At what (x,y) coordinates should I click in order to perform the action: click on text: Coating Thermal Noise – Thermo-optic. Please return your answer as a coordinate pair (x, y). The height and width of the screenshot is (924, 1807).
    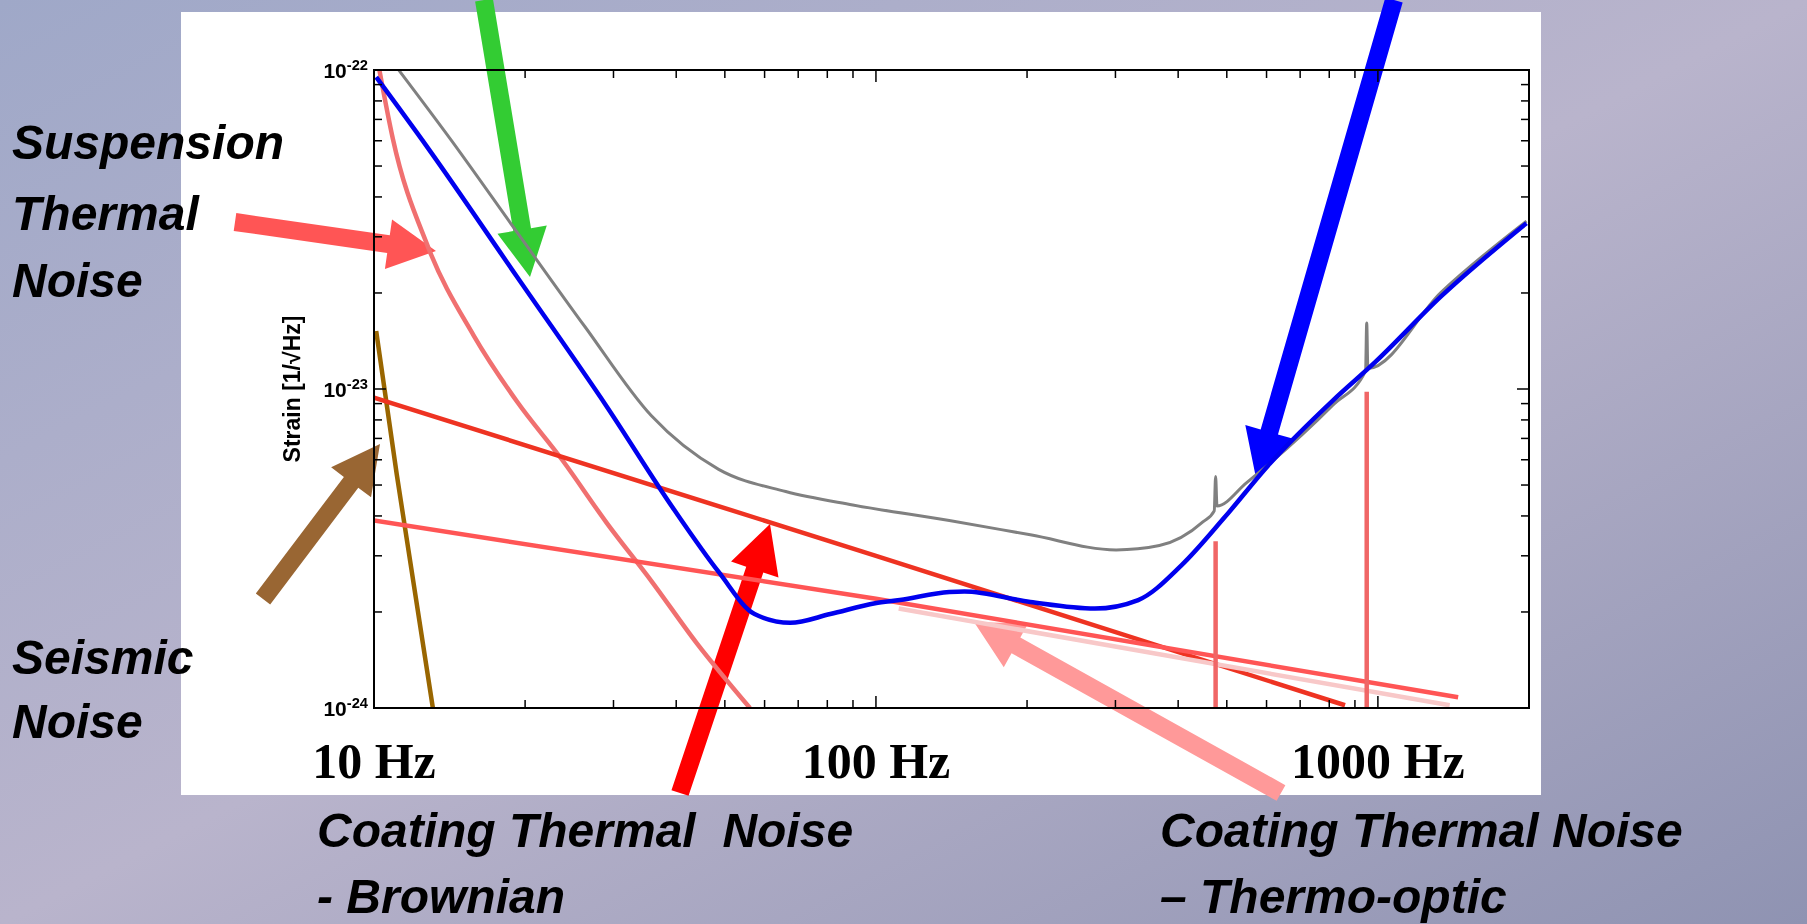
    Looking at the image, I should click on (1421, 863).